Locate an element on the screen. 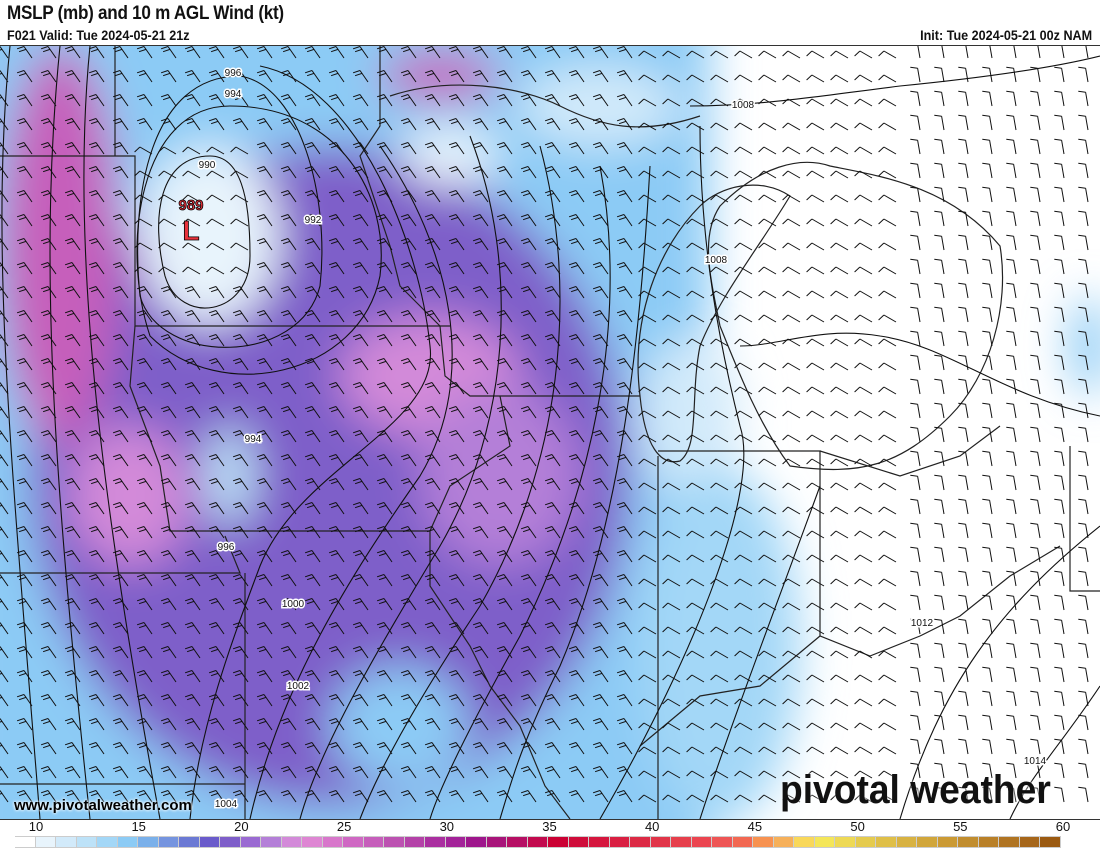 This screenshot has height=850, width=1100. low-pressure-center: 989 L is located at coordinates (191, 222).